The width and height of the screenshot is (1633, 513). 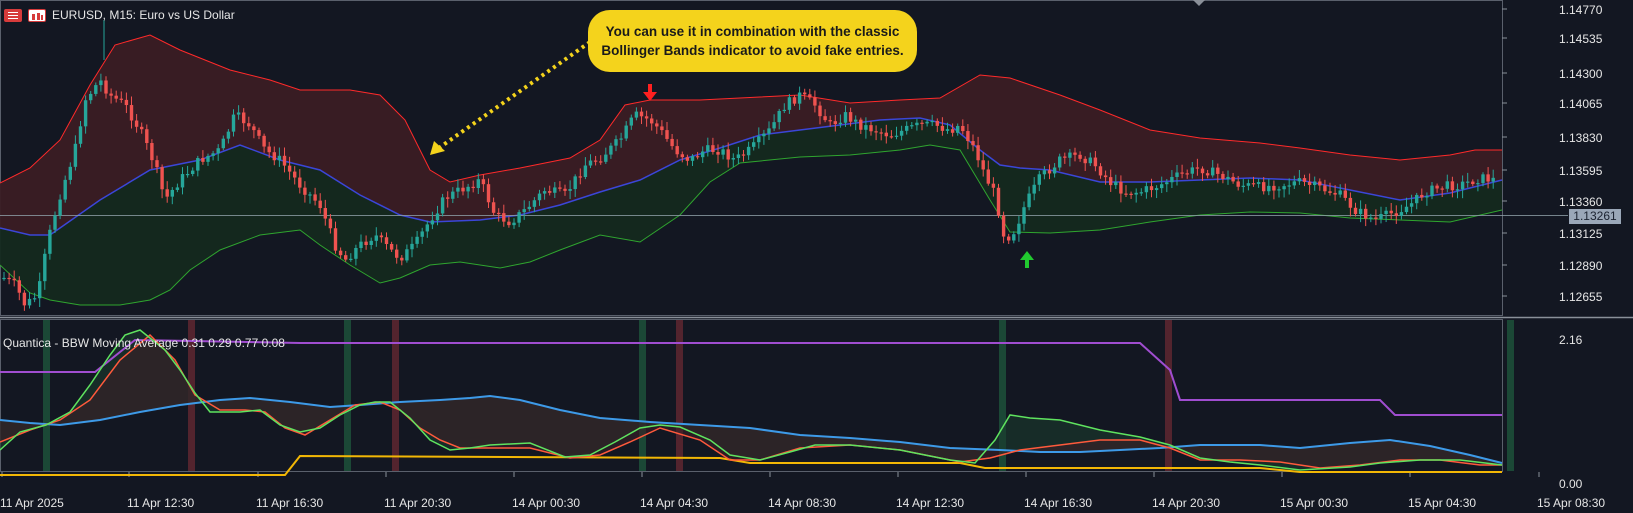 I want to click on calendar-icon, so click(x=37, y=15).